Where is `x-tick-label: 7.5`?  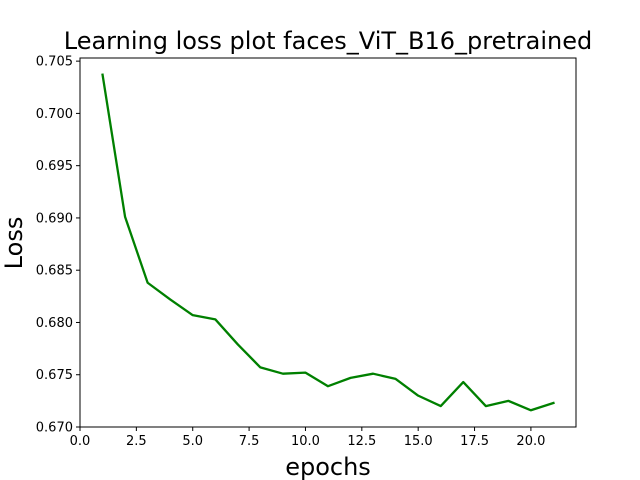
x-tick-label: 7.5 is located at coordinates (249, 441).